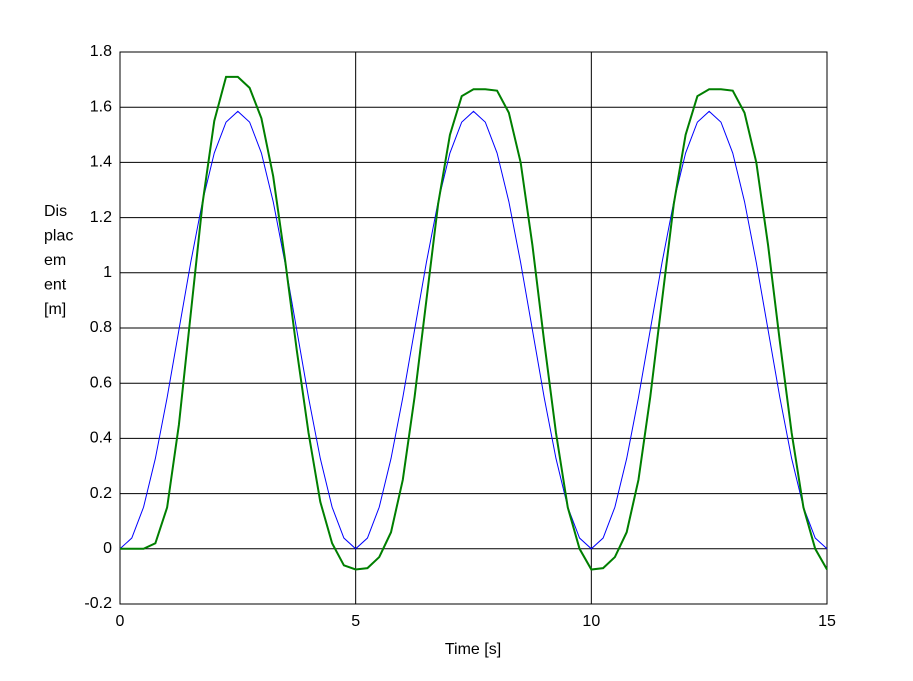 The height and width of the screenshot is (681, 913). Describe the element at coordinates (55, 211) in the screenshot. I see `y-axis-label: Dis` at that location.